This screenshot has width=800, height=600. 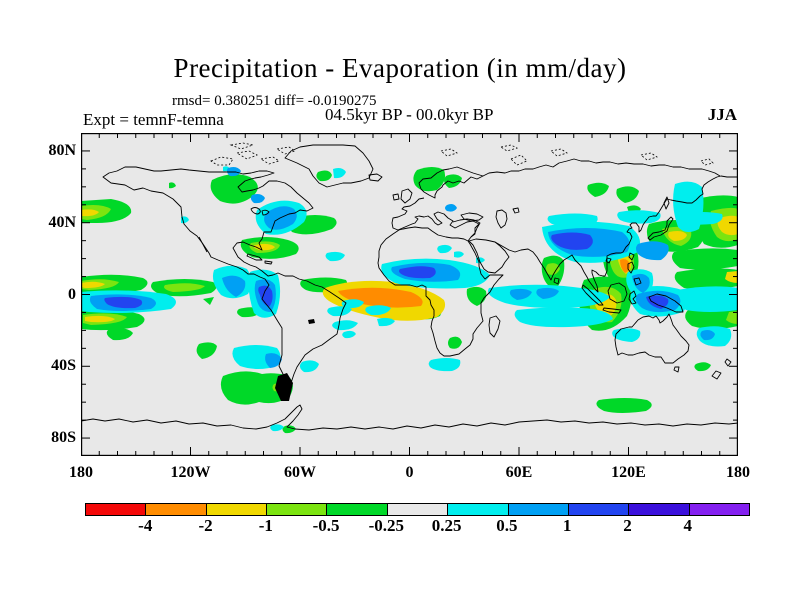 I want to click on filled-terrain, so click(x=311, y=321).